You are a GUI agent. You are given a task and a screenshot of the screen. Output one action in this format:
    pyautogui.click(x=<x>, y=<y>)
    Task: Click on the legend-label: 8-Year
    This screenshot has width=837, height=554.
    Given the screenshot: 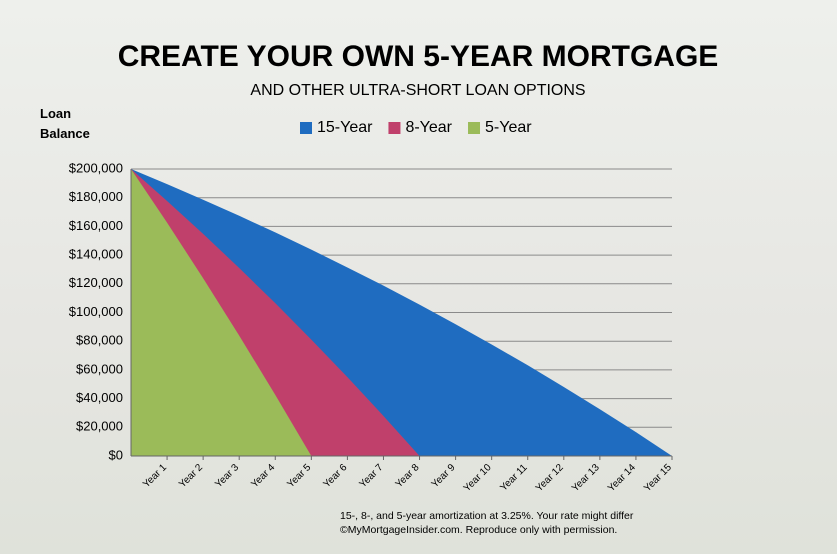 What is the action you would take?
    pyautogui.click(x=428, y=127)
    